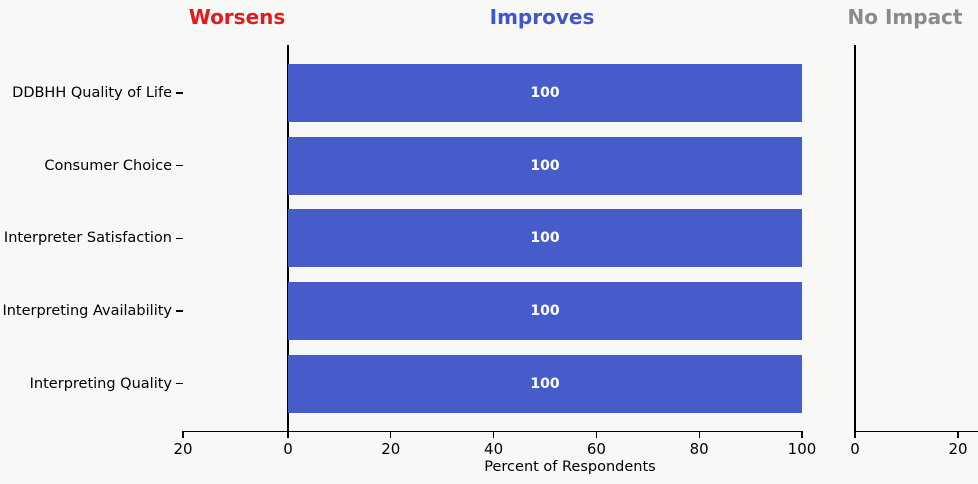 The image size is (978, 484). I want to click on x-tick-label: 40, so click(494, 449).